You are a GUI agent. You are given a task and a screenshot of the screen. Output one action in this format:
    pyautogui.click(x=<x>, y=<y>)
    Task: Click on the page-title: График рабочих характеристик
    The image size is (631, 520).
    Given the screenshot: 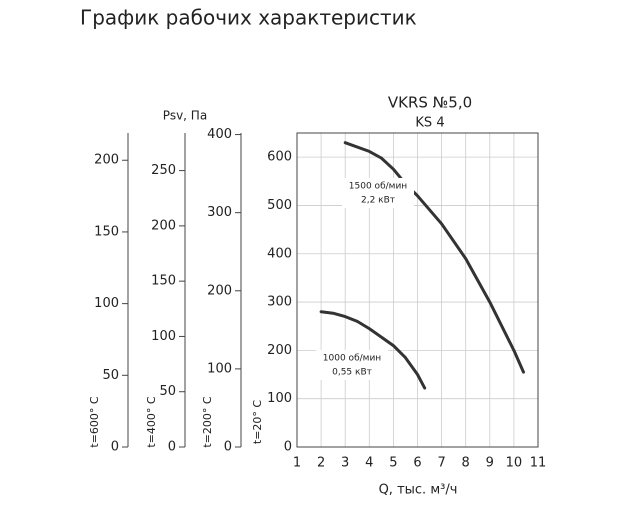 What is the action you would take?
    pyautogui.click(x=248, y=18)
    